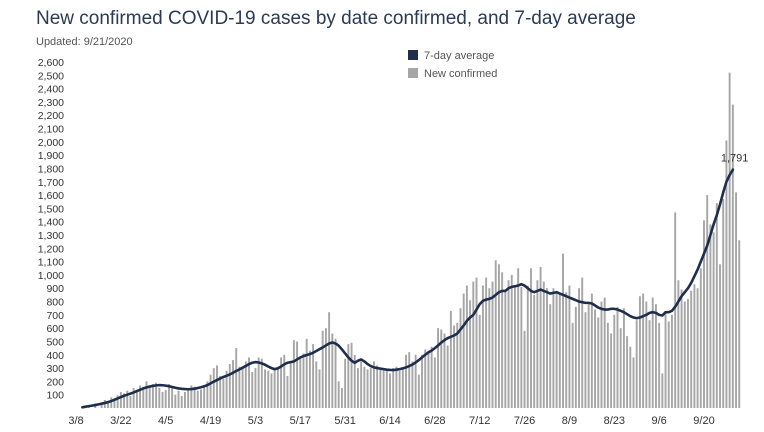 This screenshot has width=764, height=432. What do you see at coordinates (165, 421) in the screenshot?
I see `x-tick-label: 4/5` at bounding box center [165, 421].